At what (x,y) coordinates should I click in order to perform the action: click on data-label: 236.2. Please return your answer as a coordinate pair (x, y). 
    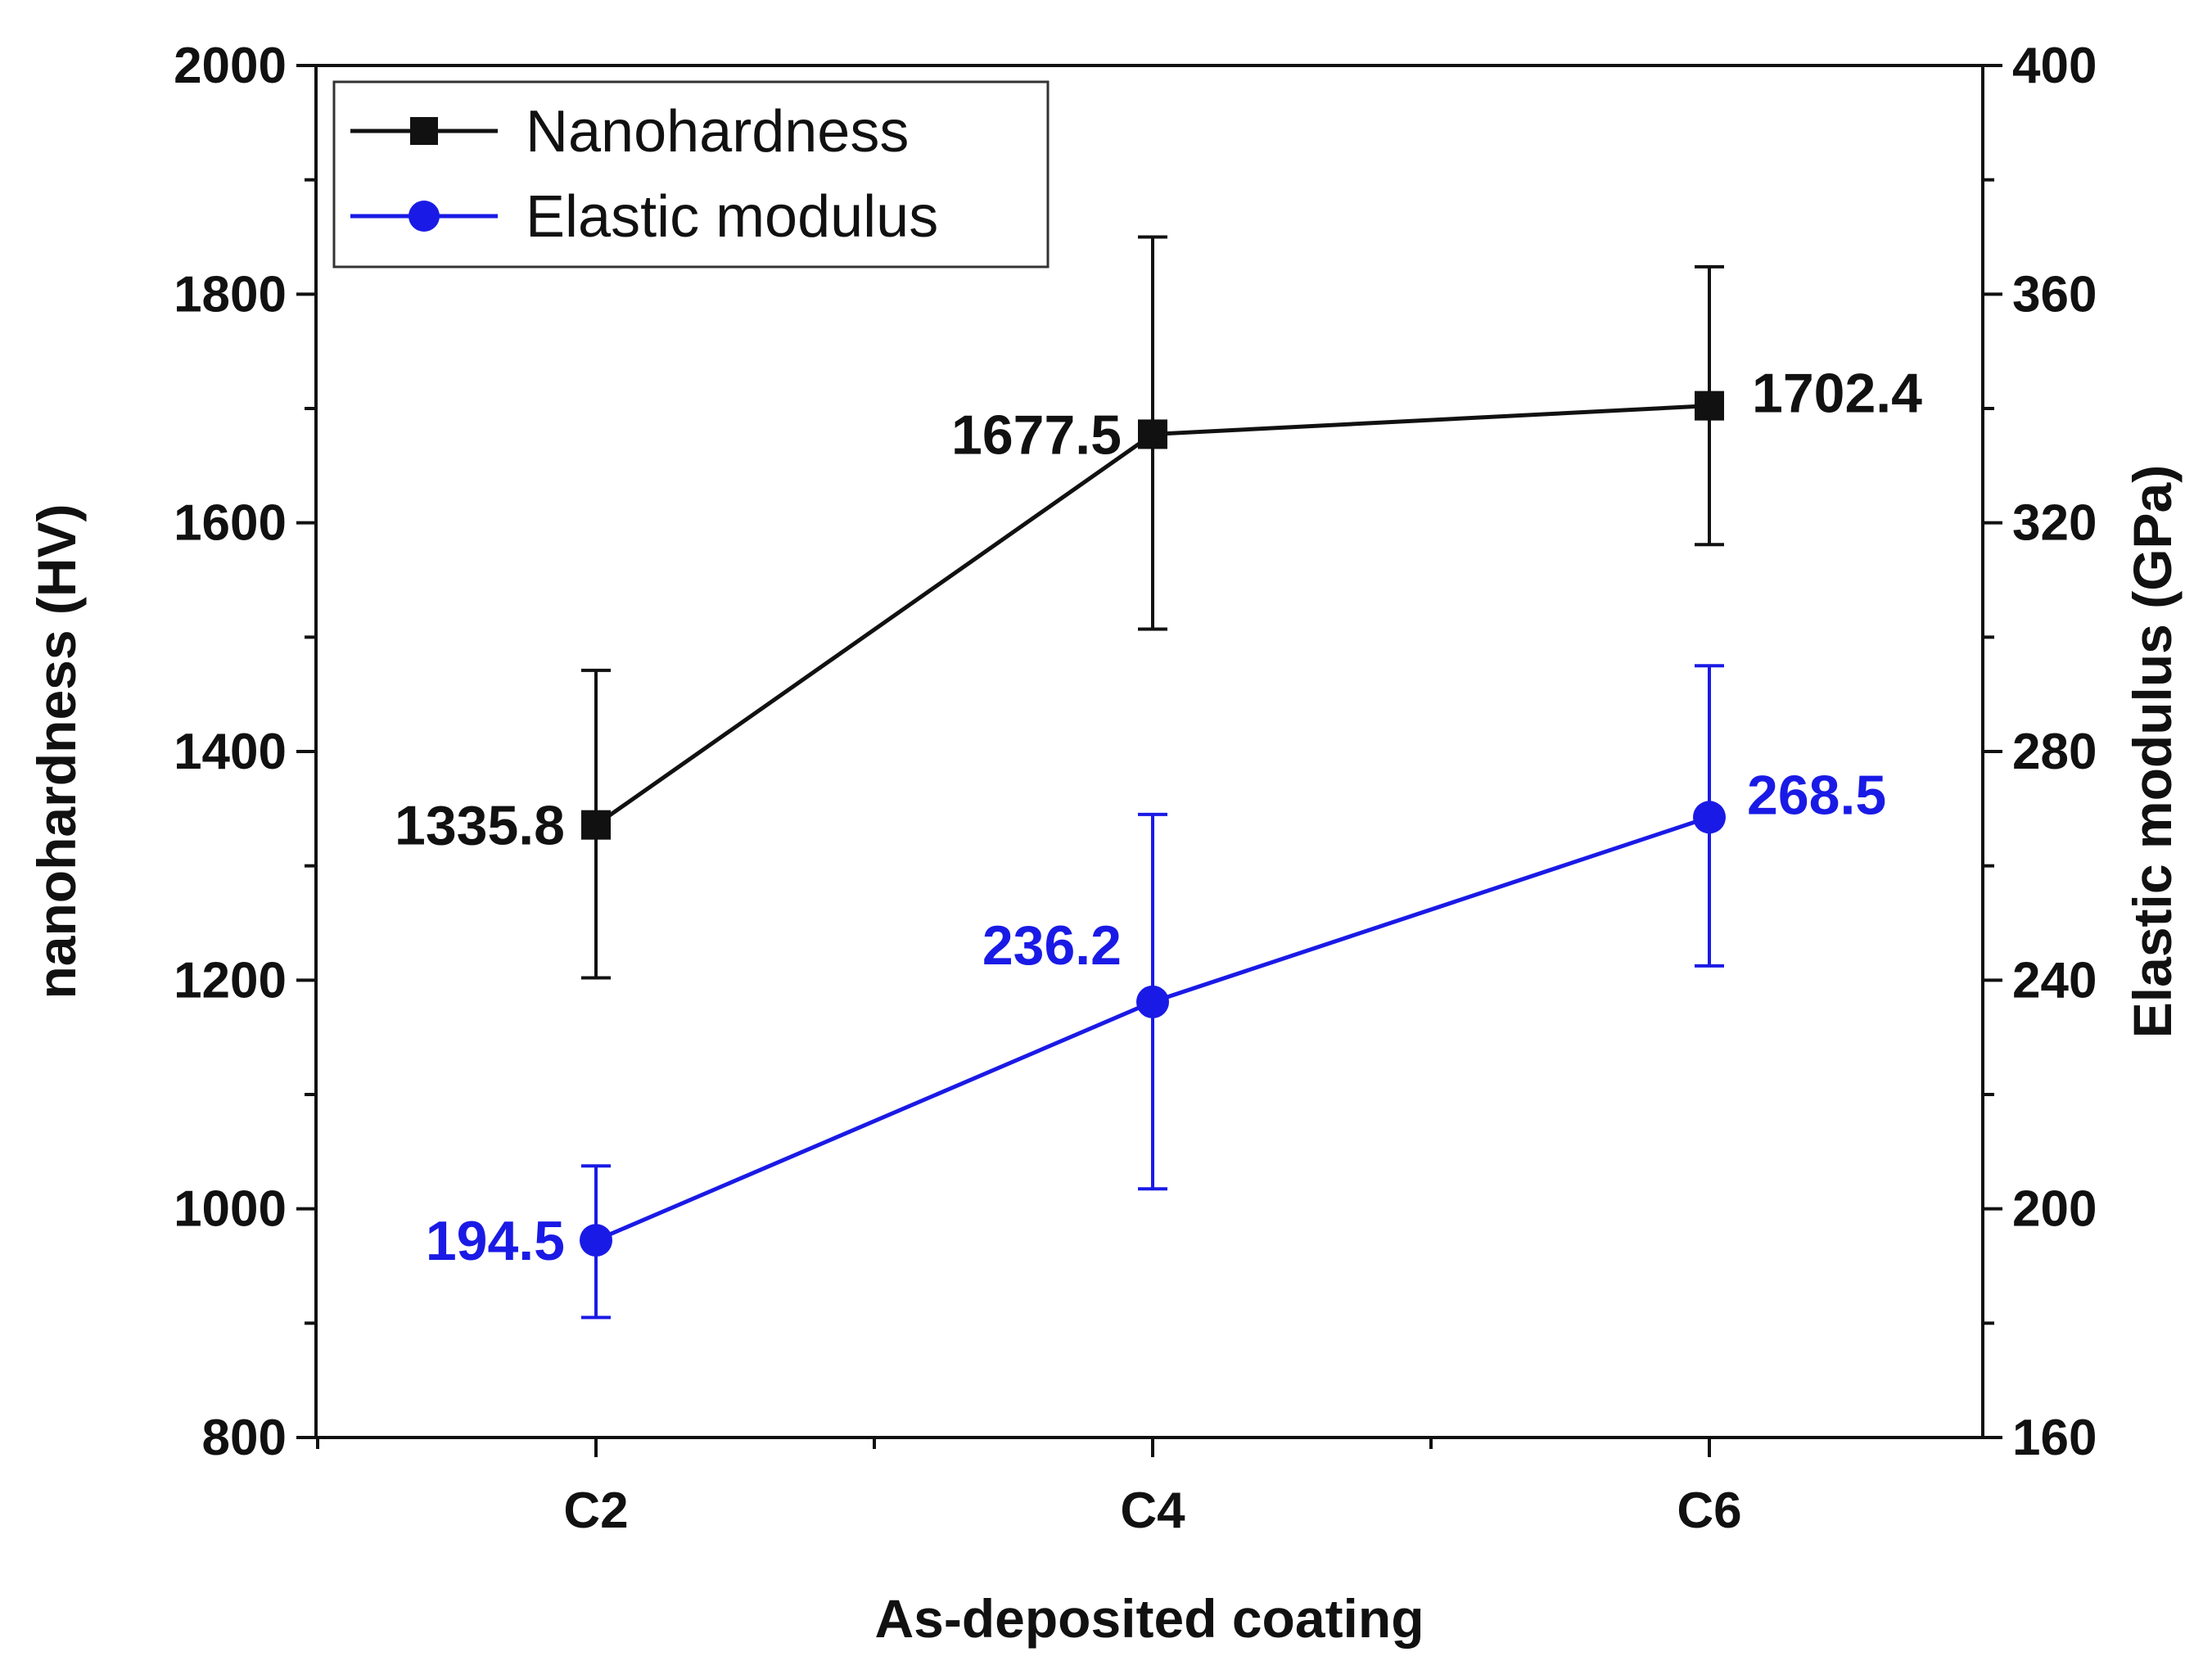
    Looking at the image, I should click on (1052, 946).